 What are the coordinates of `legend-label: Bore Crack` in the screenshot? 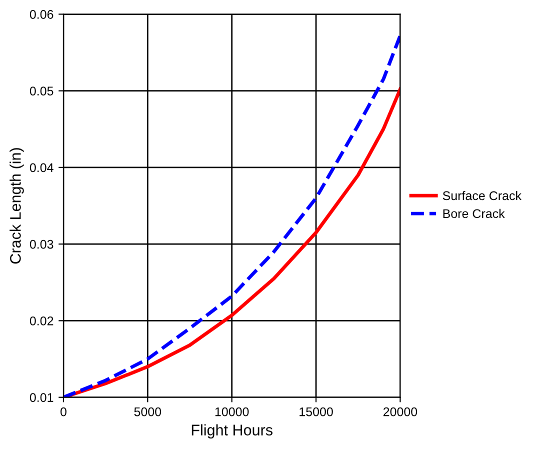 It's located at (474, 213).